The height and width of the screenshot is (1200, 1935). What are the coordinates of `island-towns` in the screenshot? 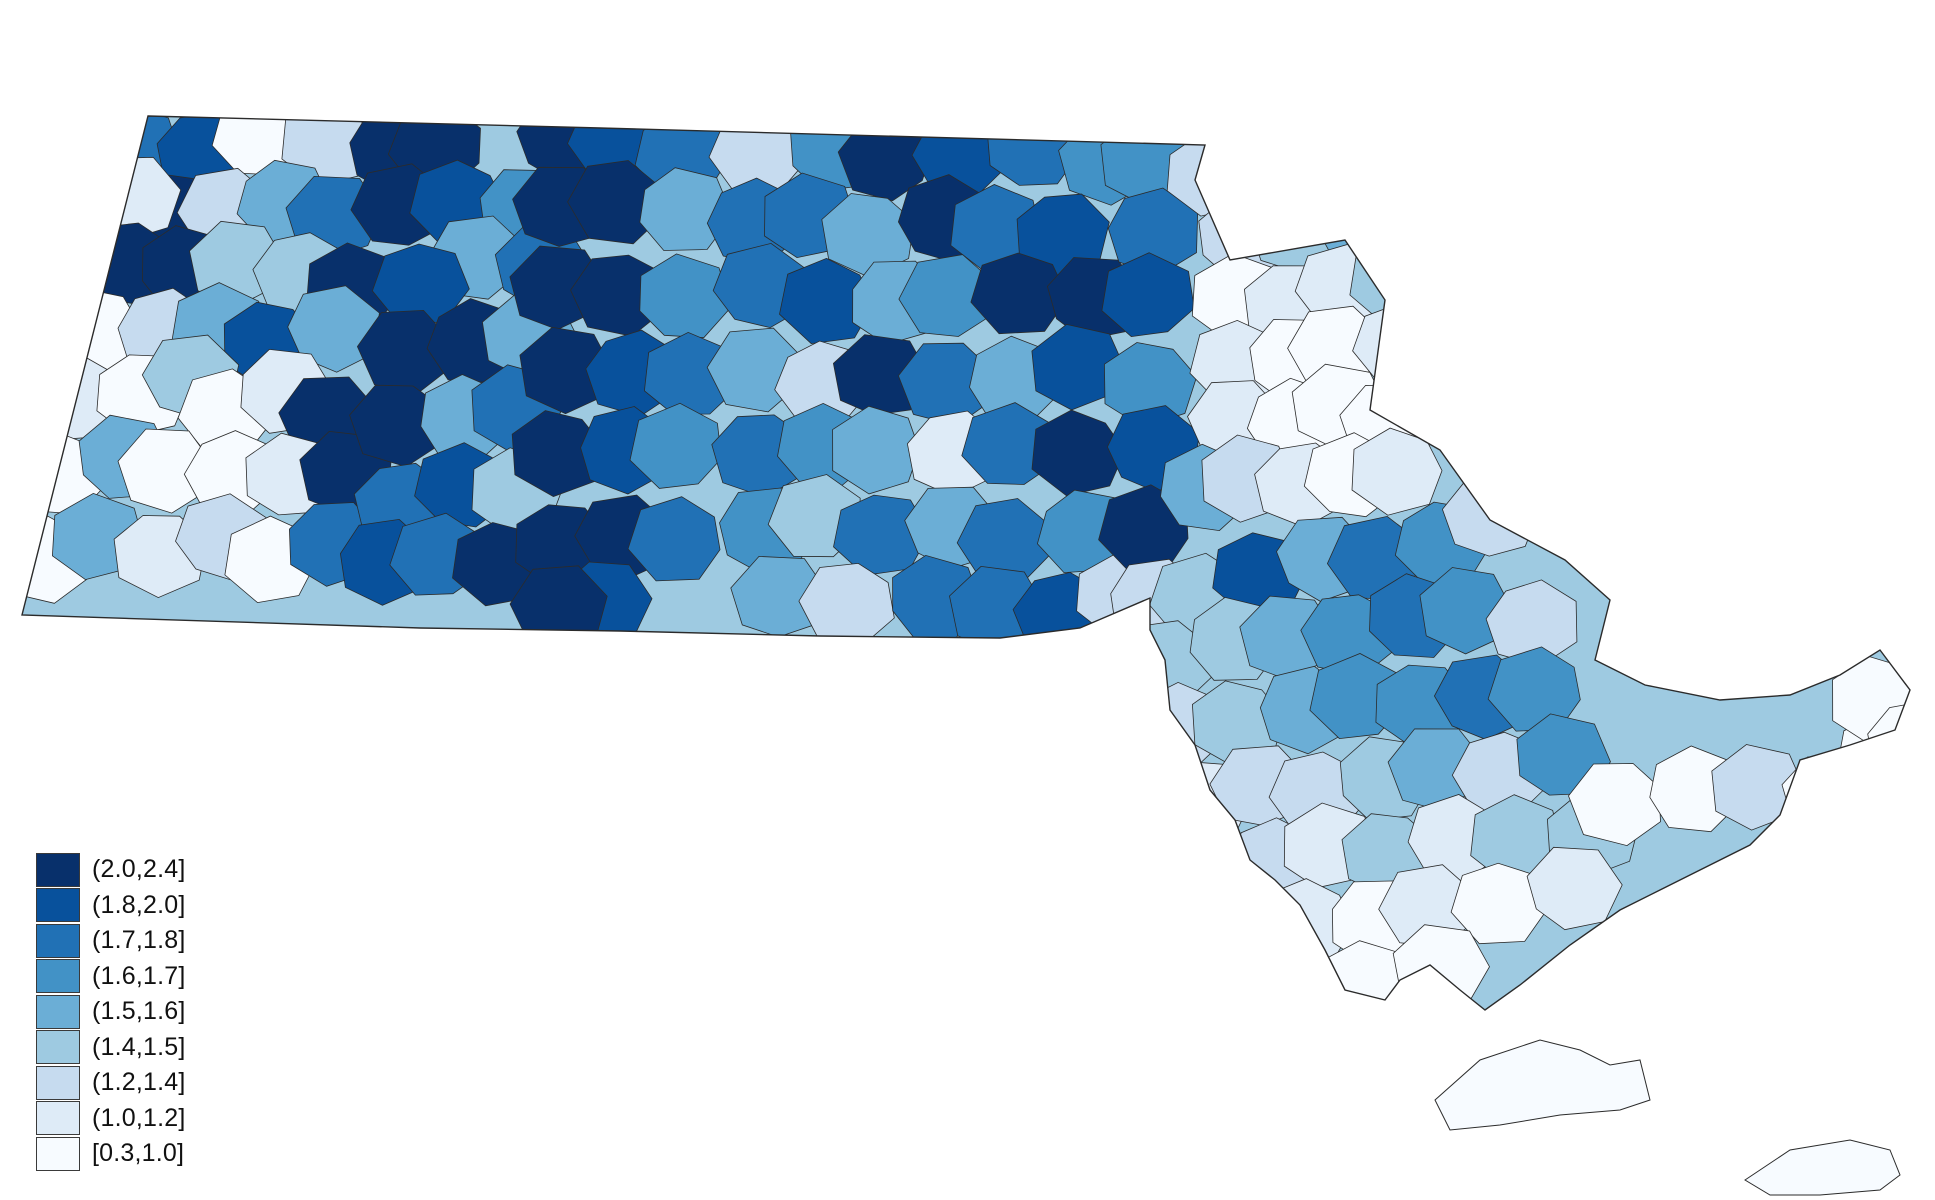 It's located at (1667, 1117).